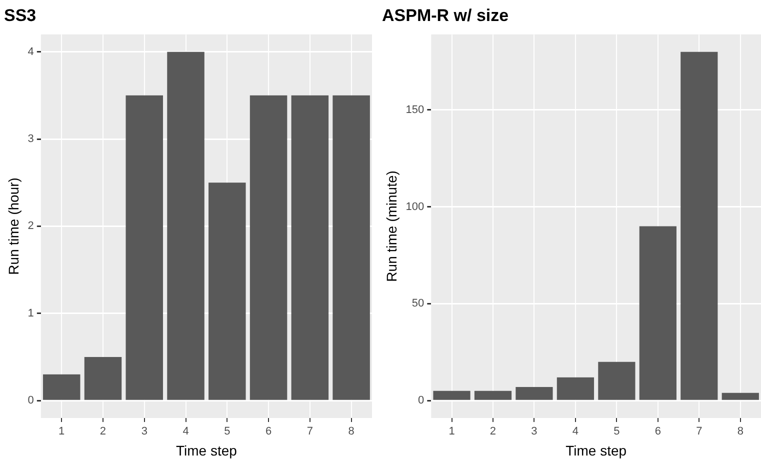 Image resolution: width=761 pixels, height=466 pixels. What do you see at coordinates (415, 110) in the screenshot?
I see `y-tick-label: 150` at bounding box center [415, 110].